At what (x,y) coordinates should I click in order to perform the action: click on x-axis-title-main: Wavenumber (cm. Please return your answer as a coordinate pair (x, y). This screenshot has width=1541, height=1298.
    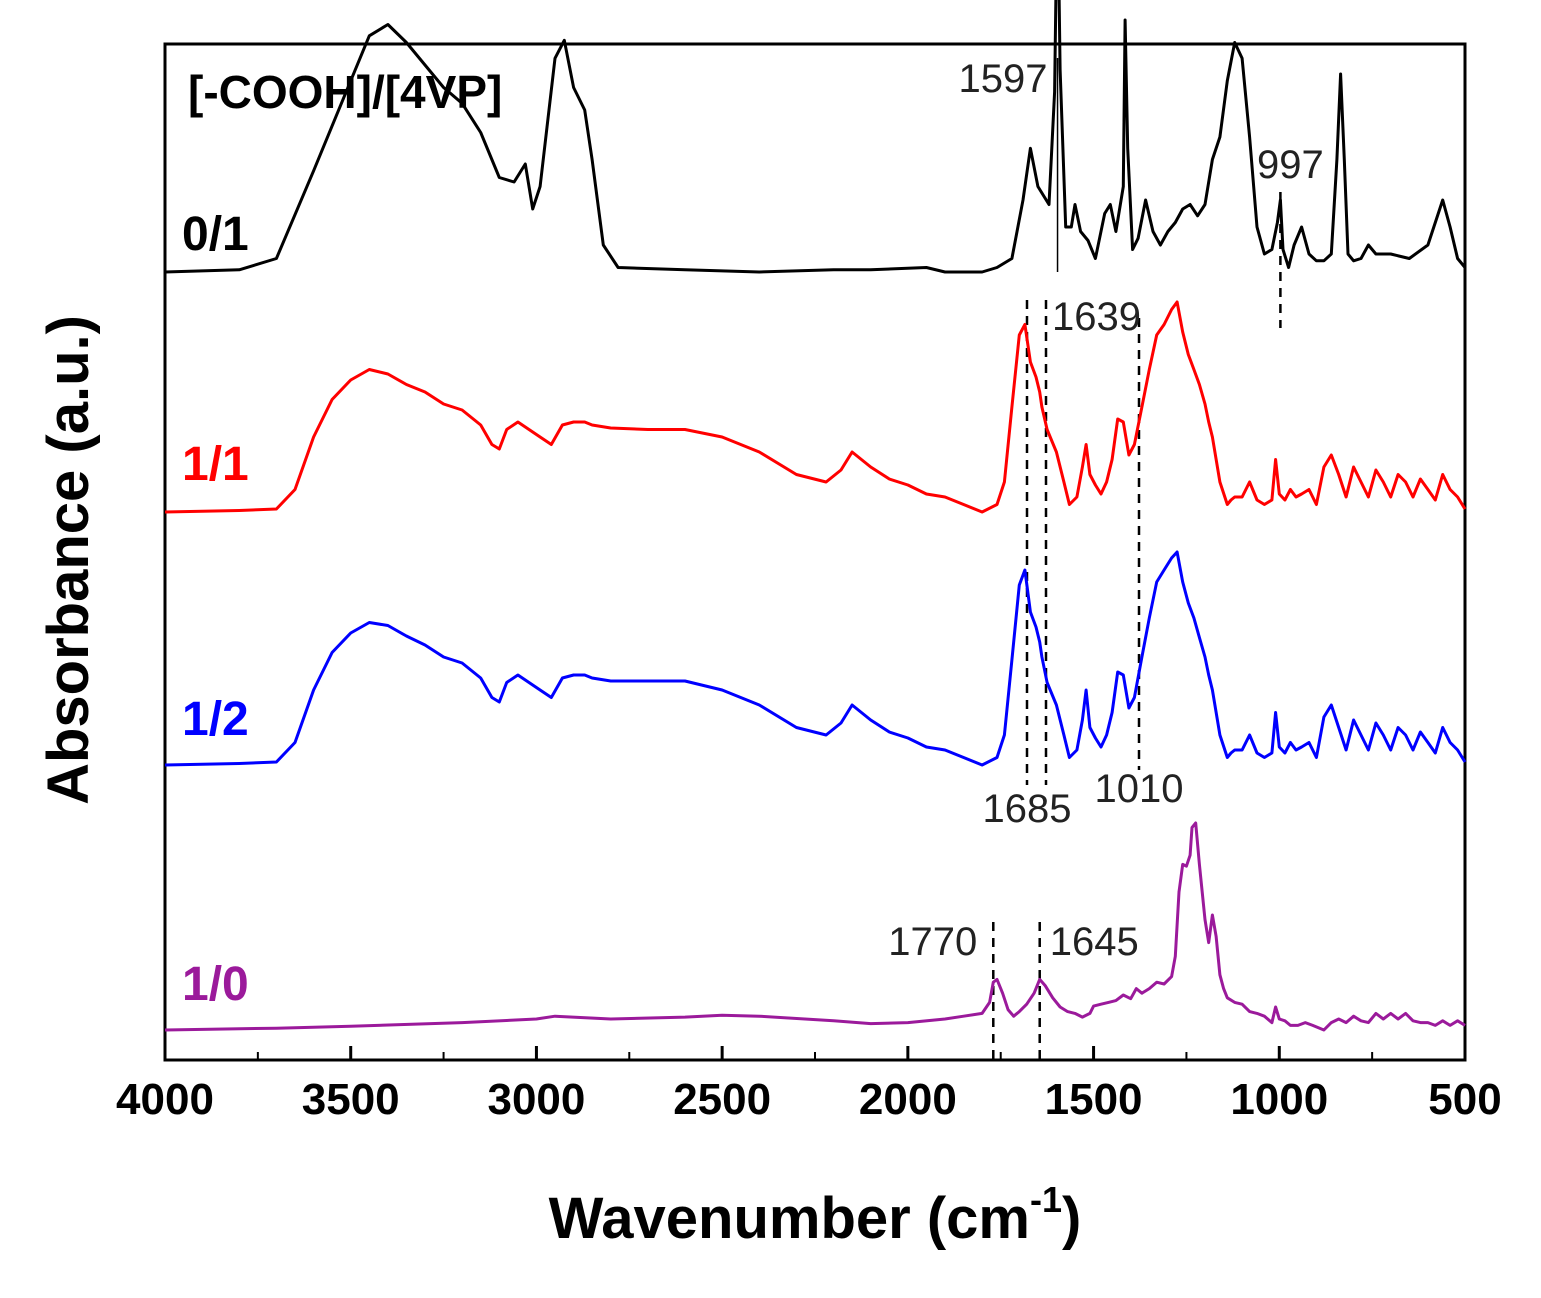
    Looking at the image, I should click on (789, 1218).